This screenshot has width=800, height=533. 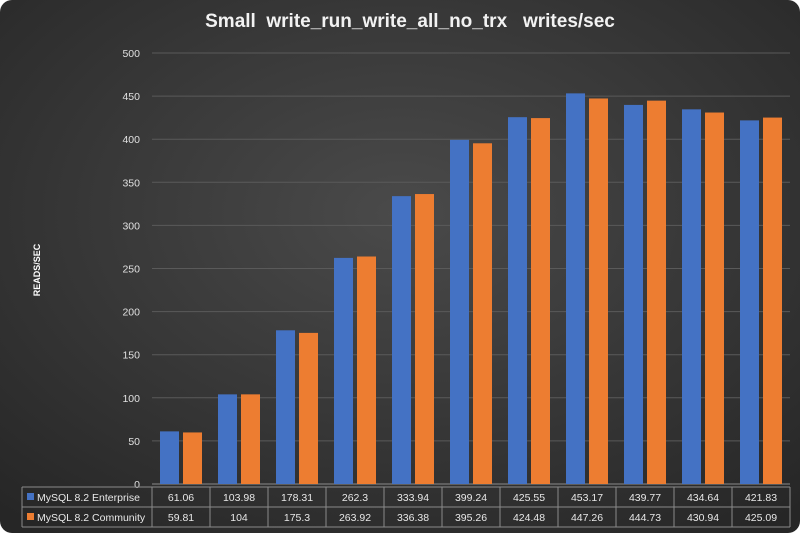 I want to click on data-table-cell: 175.3, so click(x=297, y=518).